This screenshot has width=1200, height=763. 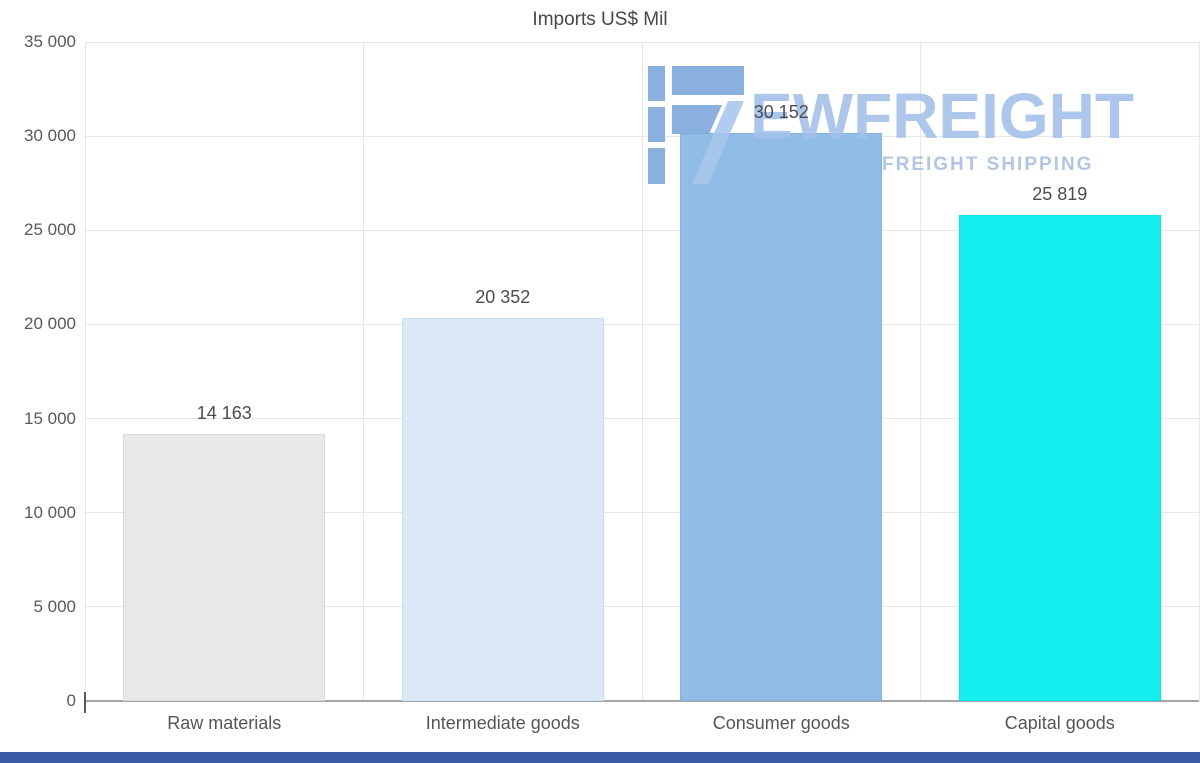 I want to click on bar-intermediate-goods, so click(x=502, y=509).